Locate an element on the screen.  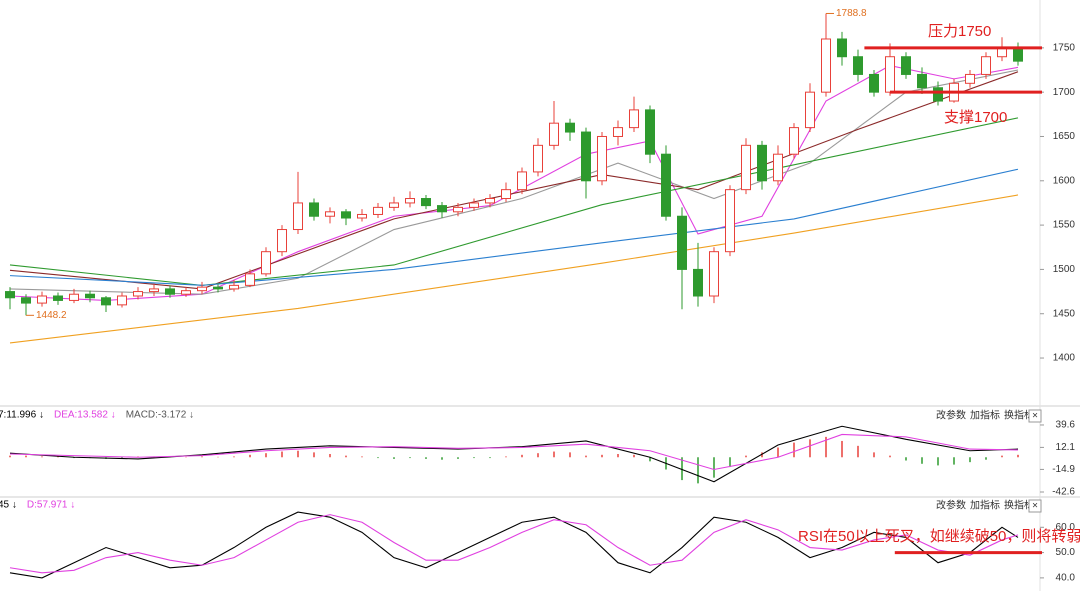
high-label: 1788.8 is located at coordinates (851, 13).